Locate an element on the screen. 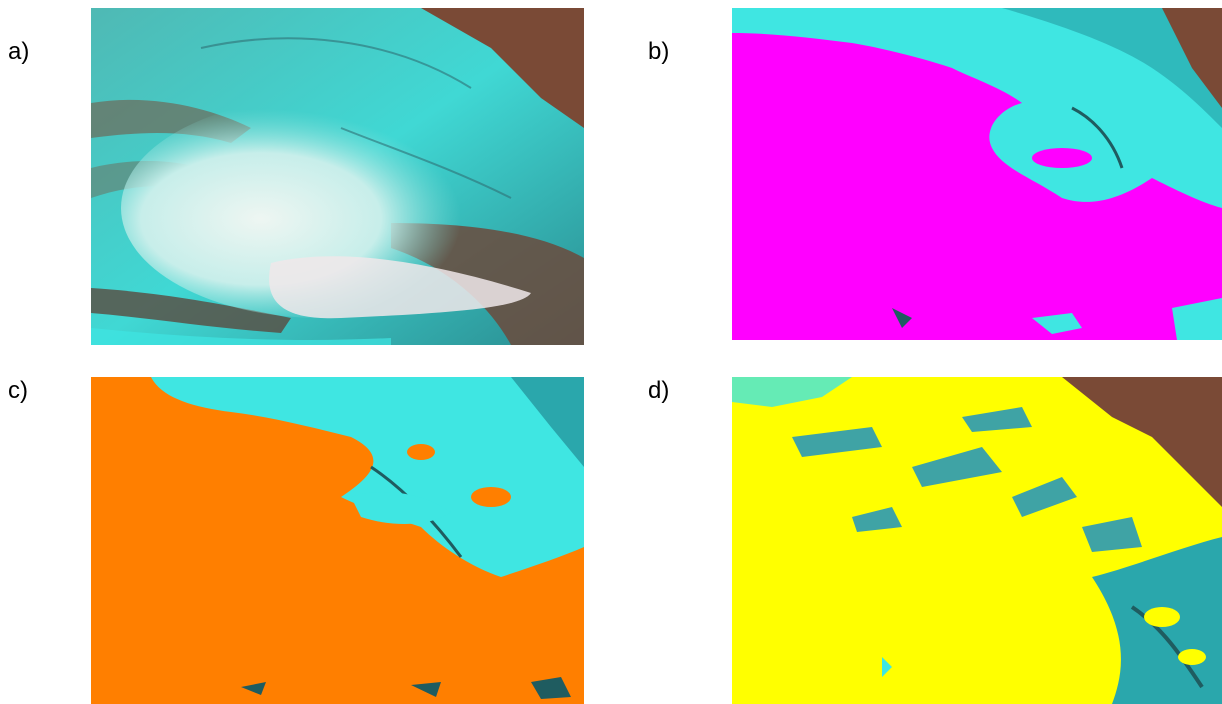  panel-c-label: c) is located at coordinates (18, 390).